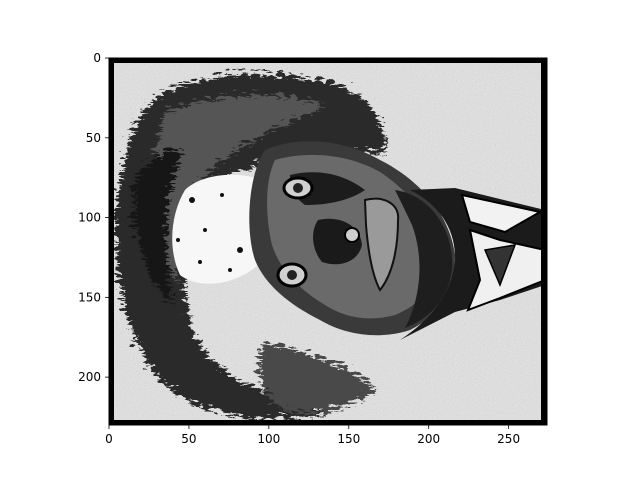  I want to click on x-tick-label: 50, so click(188, 439).